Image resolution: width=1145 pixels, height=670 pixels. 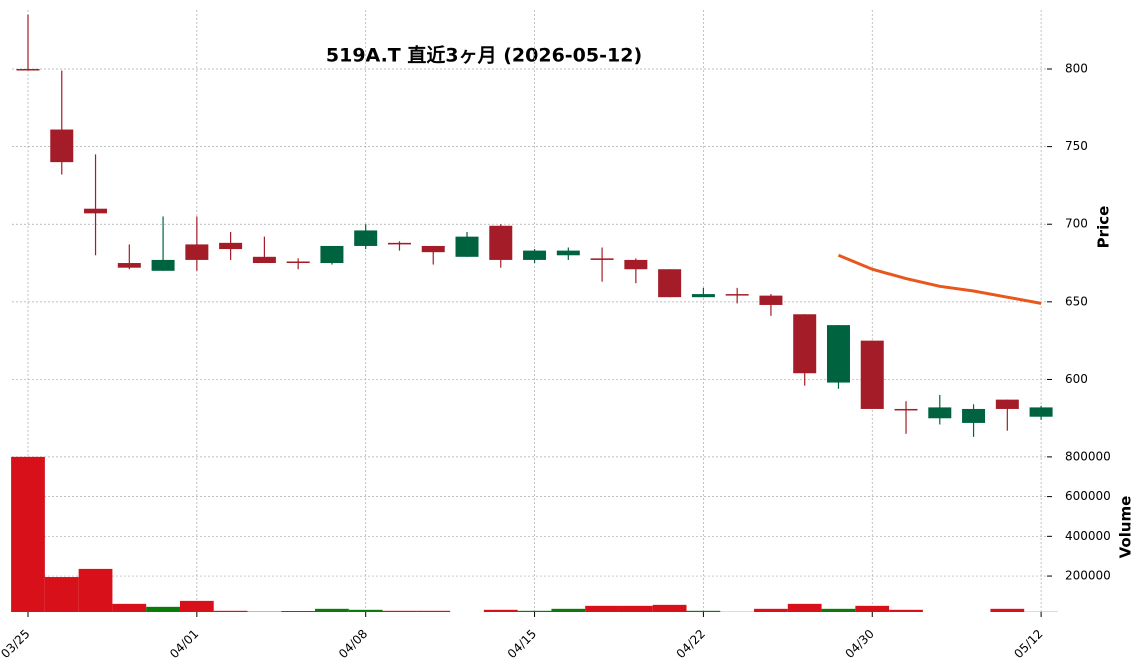 What do you see at coordinates (353, 644) in the screenshot?
I see `x-tick-label: 04/08` at bounding box center [353, 644].